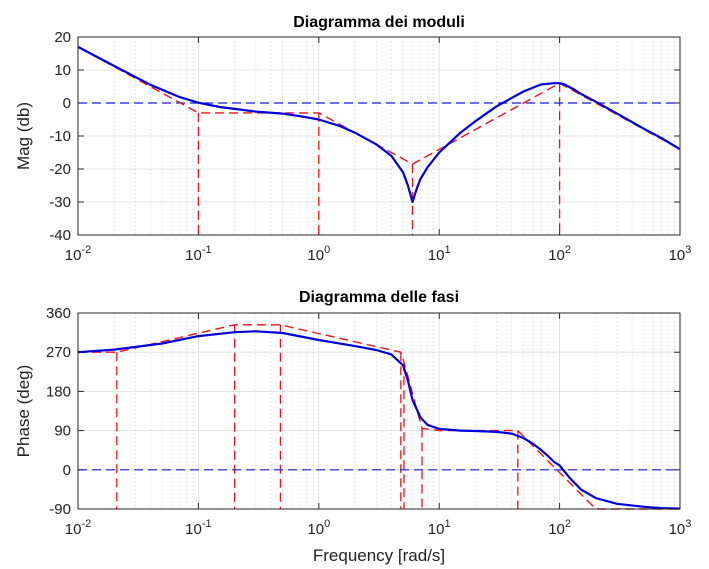 Image resolution: width=709 pixels, height=569 pixels. Describe the element at coordinates (78, 254) in the screenshot. I see `magnitude-x-tick-label: 10⁻²` at that location.